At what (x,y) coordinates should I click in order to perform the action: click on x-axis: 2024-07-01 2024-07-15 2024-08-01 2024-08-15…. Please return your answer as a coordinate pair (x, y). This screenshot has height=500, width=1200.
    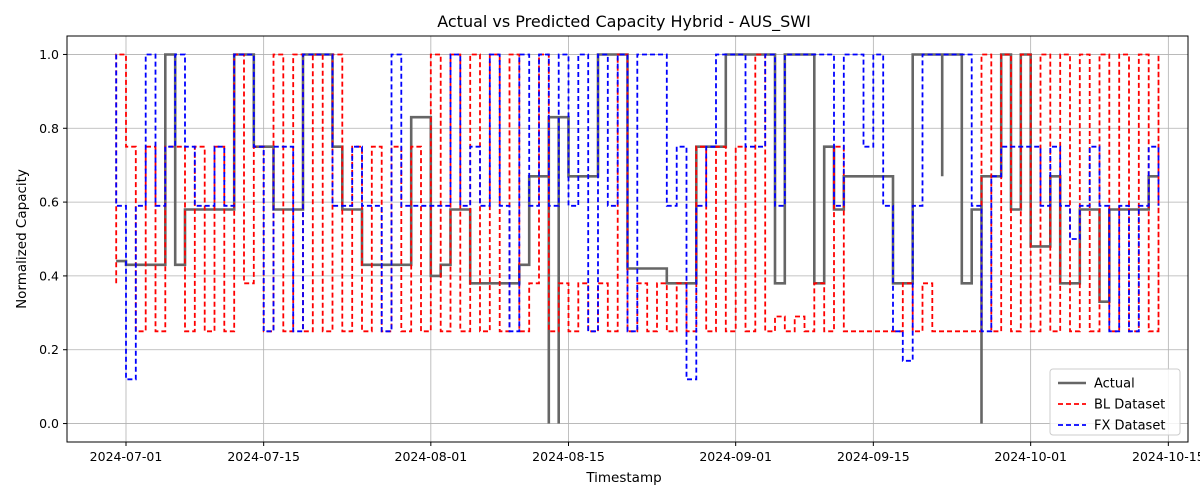
    Looking at the image, I should click on (645, 453).